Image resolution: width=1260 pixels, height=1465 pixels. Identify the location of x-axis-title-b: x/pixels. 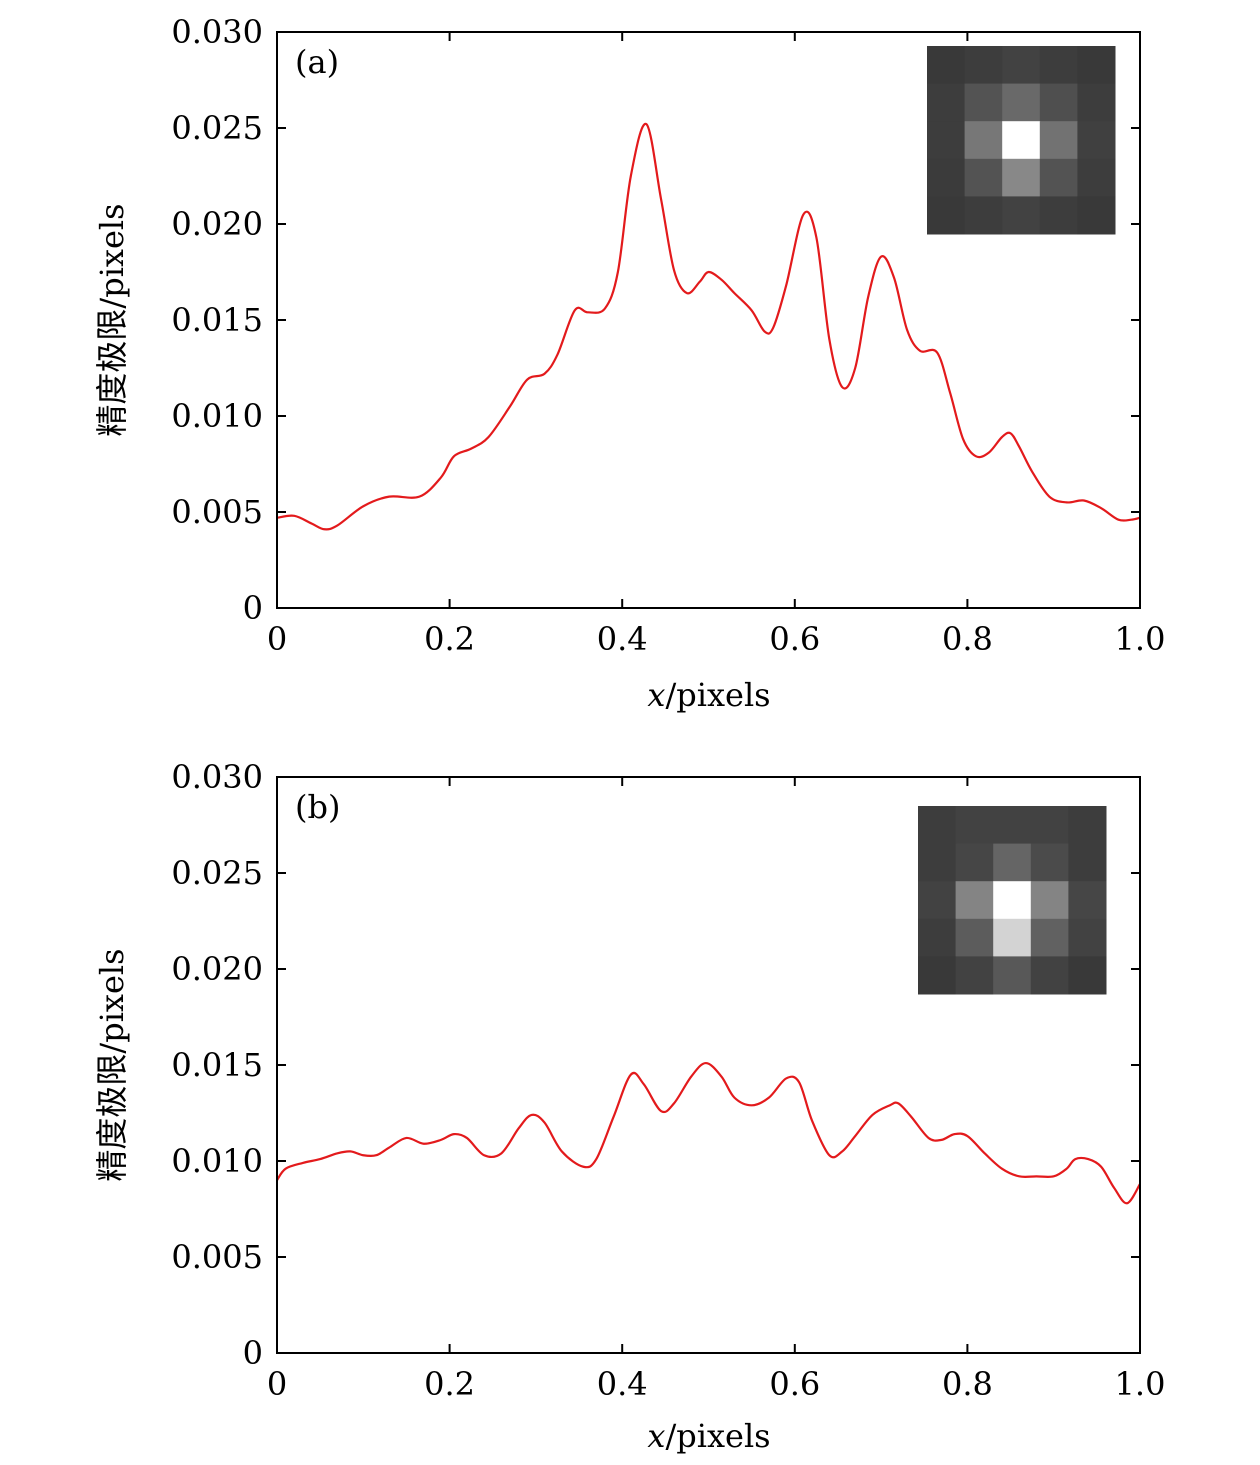
(708, 1436).